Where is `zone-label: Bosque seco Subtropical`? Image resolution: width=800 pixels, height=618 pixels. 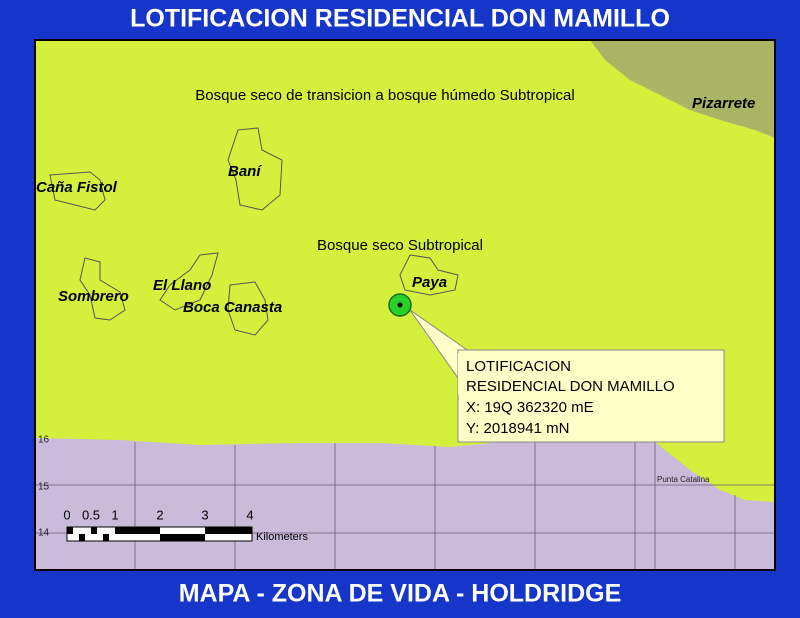 zone-label: Bosque seco Subtropical is located at coordinates (400, 245).